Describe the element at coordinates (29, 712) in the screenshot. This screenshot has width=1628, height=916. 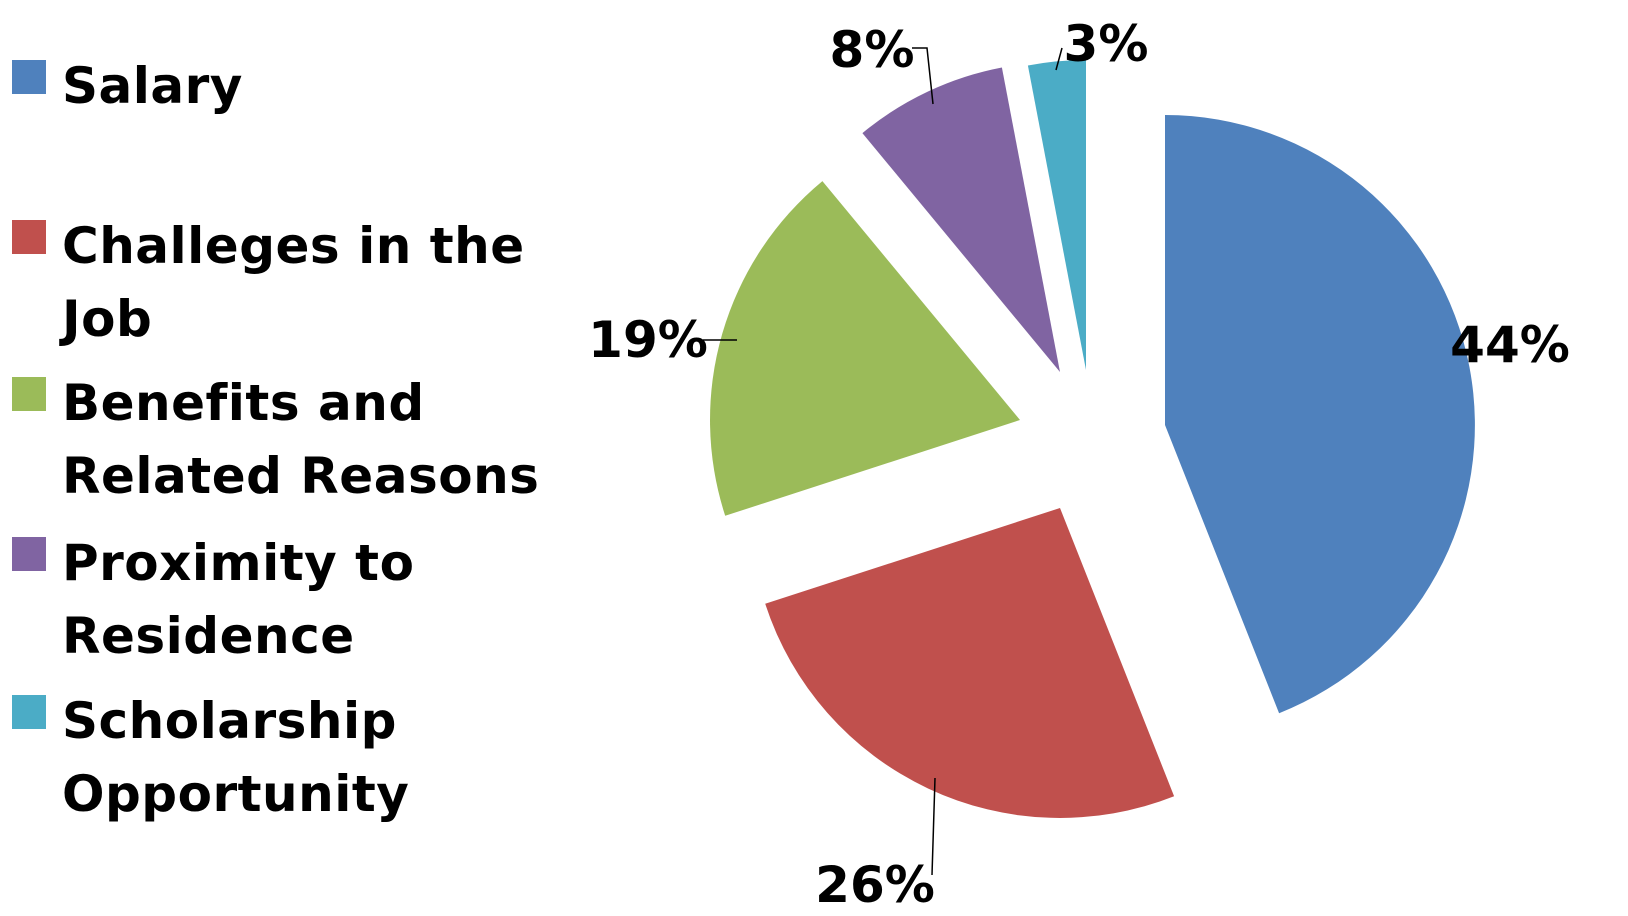
I see `legend-swatch-scholarship` at that location.